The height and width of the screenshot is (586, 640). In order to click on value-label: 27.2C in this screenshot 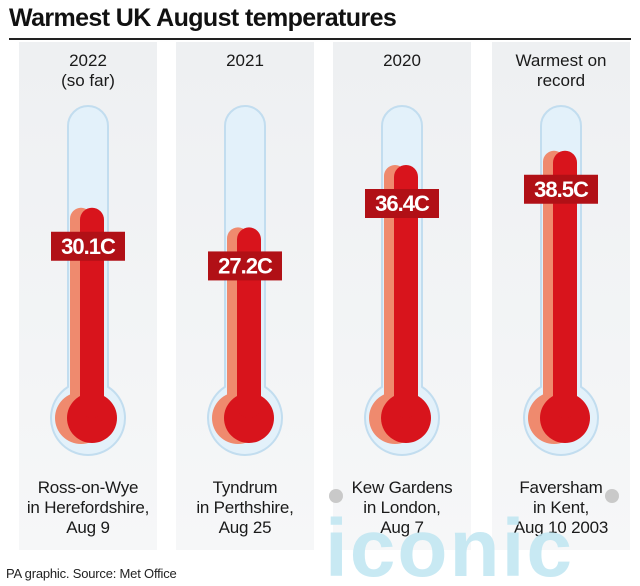, I will do `click(245, 265)`.